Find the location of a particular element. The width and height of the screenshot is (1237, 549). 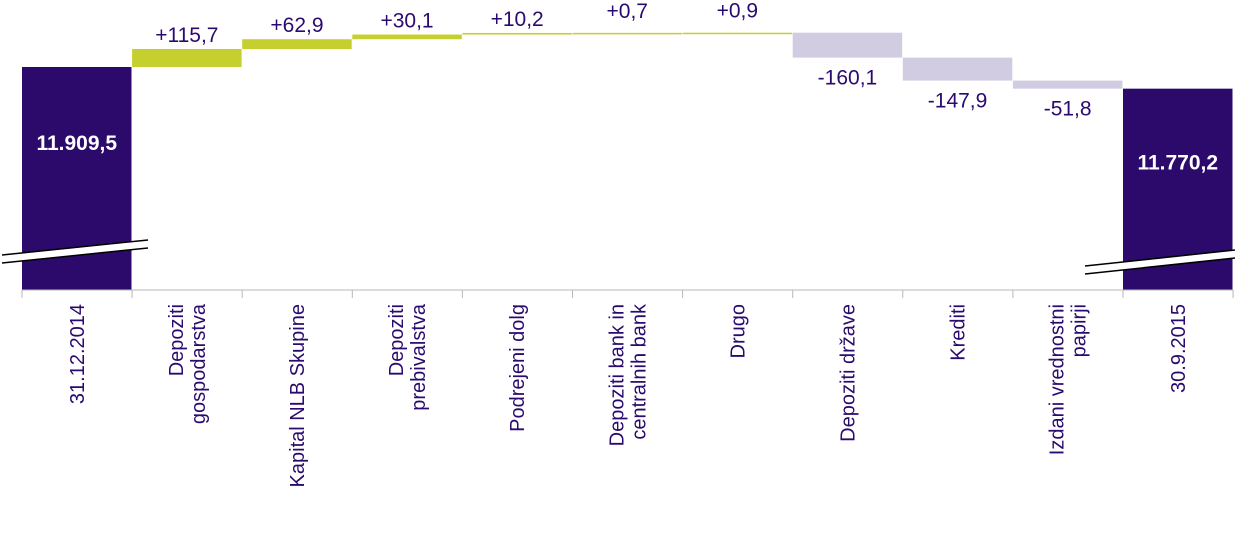

data-label: -147,9 is located at coordinates (958, 101).